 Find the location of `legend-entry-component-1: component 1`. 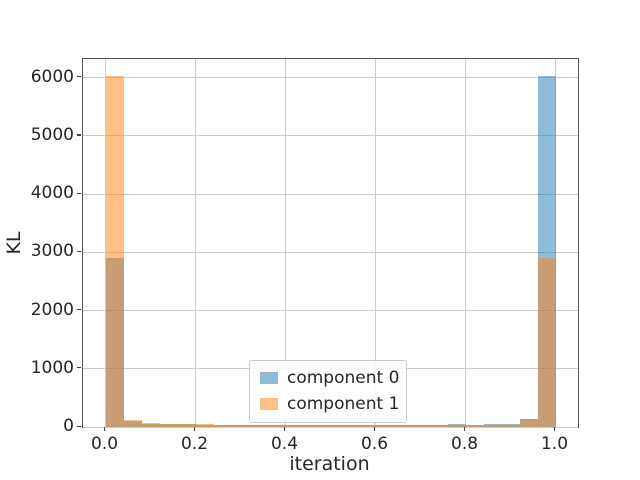

legend-entry-component-1: component 1 is located at coordinates (329, 404).